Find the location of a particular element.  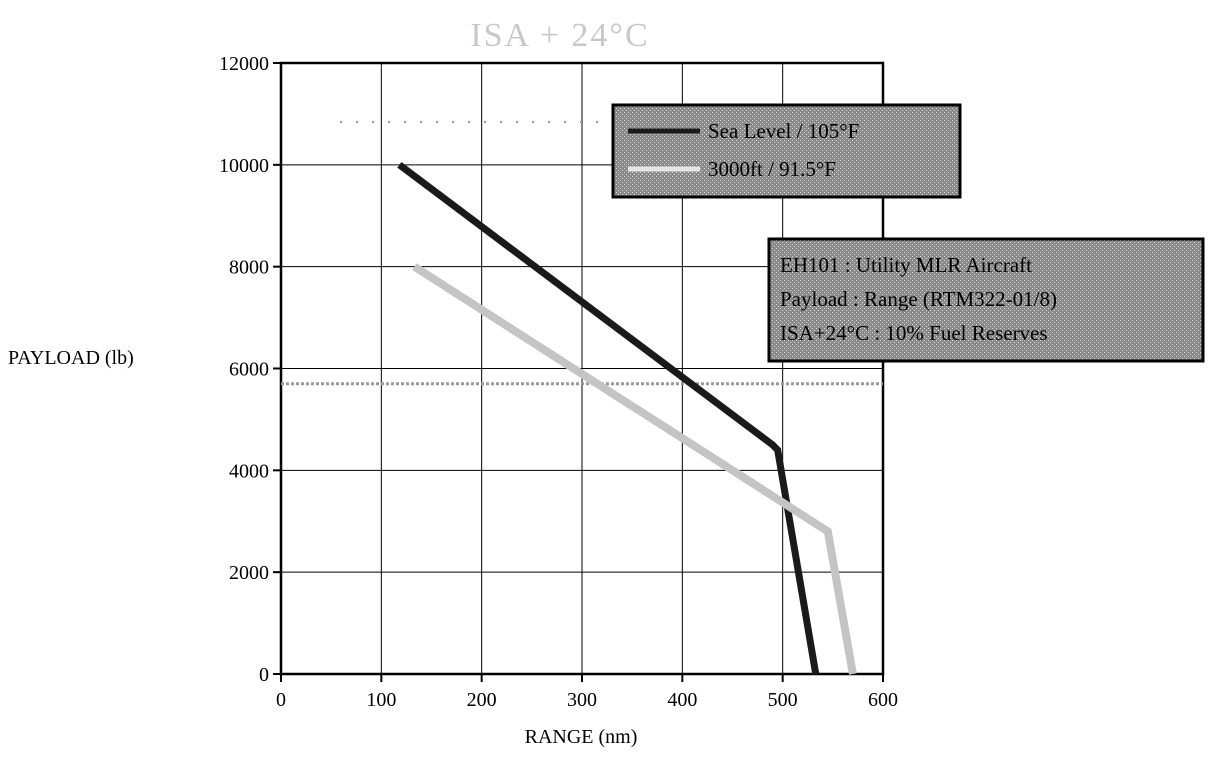

x-tick-label: 0 is located at coordinates (281, 700).